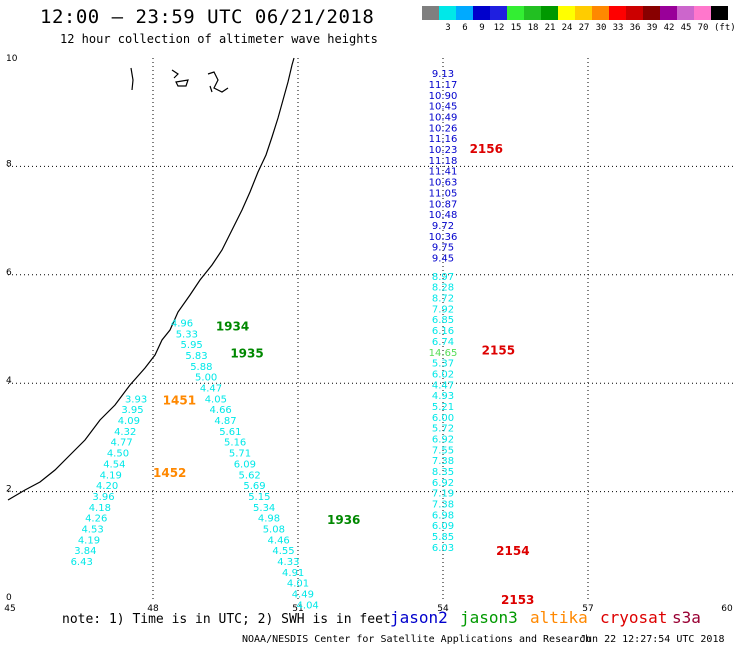 This screenshot has width=740, height=650. What do you see at coordinates (132, 410) in the screenshot?
I see `wave-height-value: 3.95` at bounding box center [132, 410].